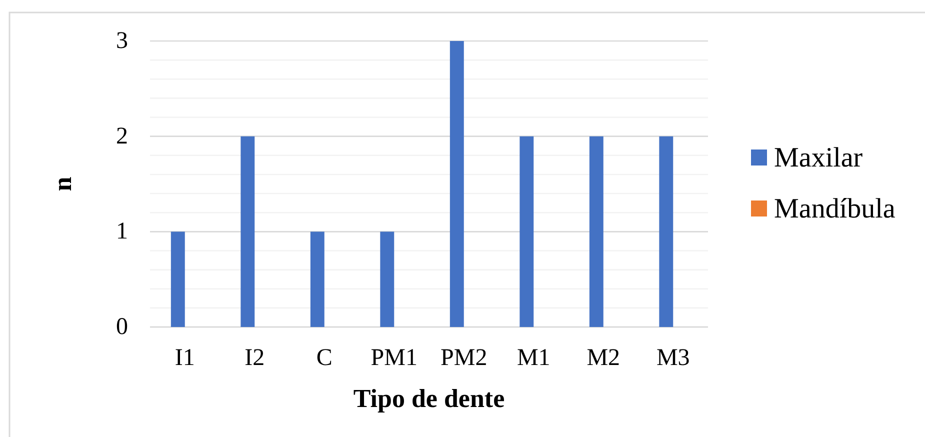 The width and height of the screenshot is (925, 437). What do you see at coordinates (835, 208) in the screenshot?
I see `legend-label: Mandíbula` at bounding box center [835, 208].